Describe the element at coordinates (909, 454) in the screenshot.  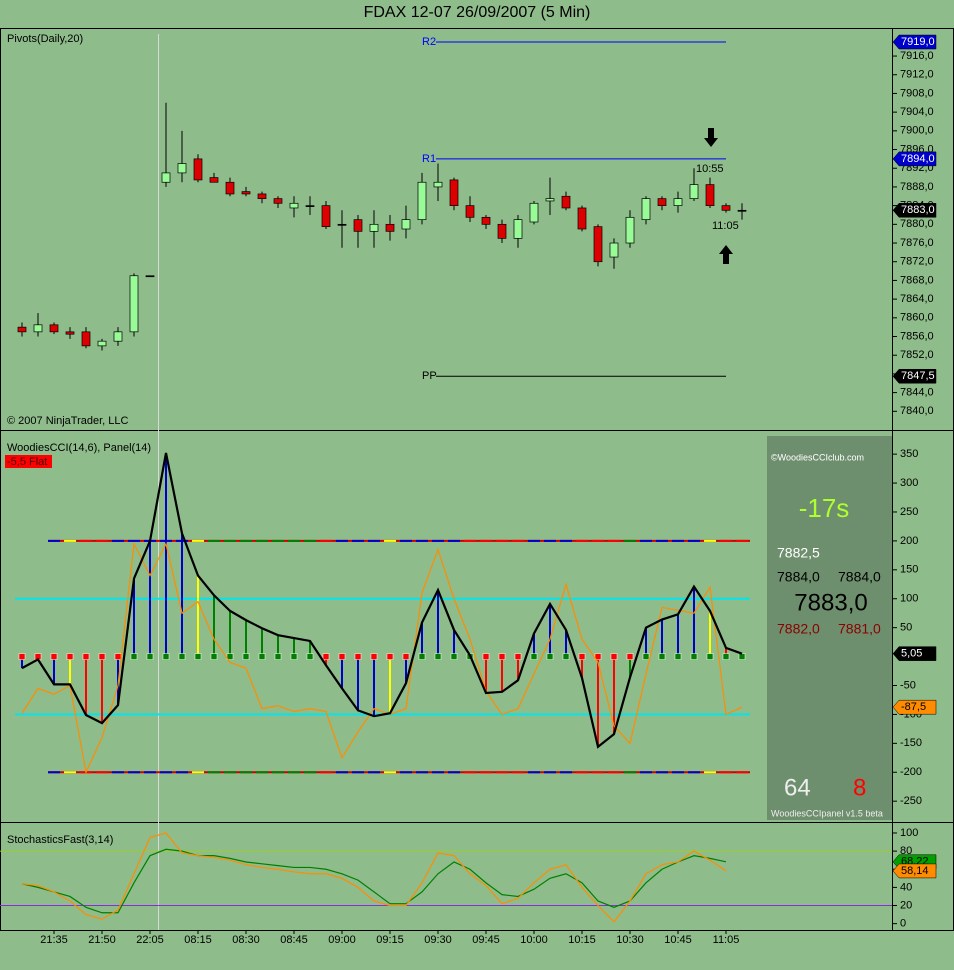
I see `y-tick-label: 350` at that location.